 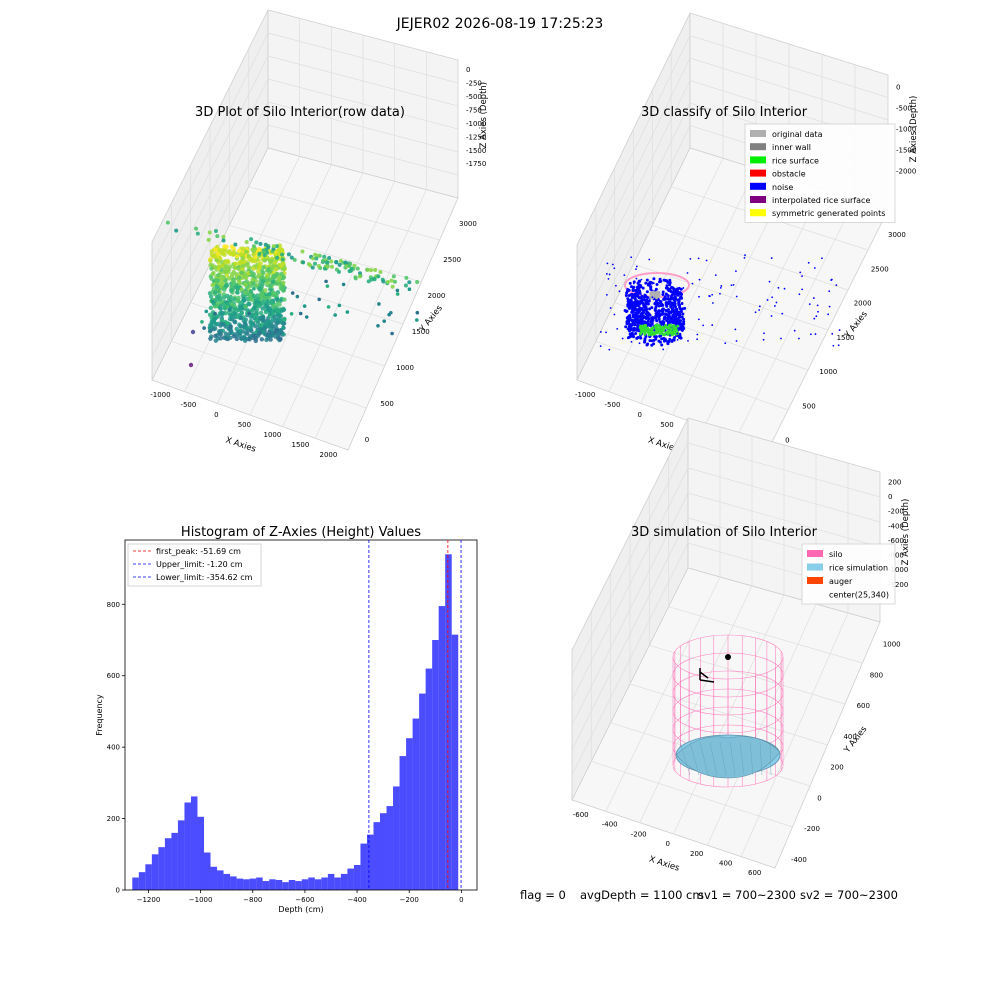 I want to click on legend-label: Upper_limit: -1.20 cm, so click(x=199, y=564).